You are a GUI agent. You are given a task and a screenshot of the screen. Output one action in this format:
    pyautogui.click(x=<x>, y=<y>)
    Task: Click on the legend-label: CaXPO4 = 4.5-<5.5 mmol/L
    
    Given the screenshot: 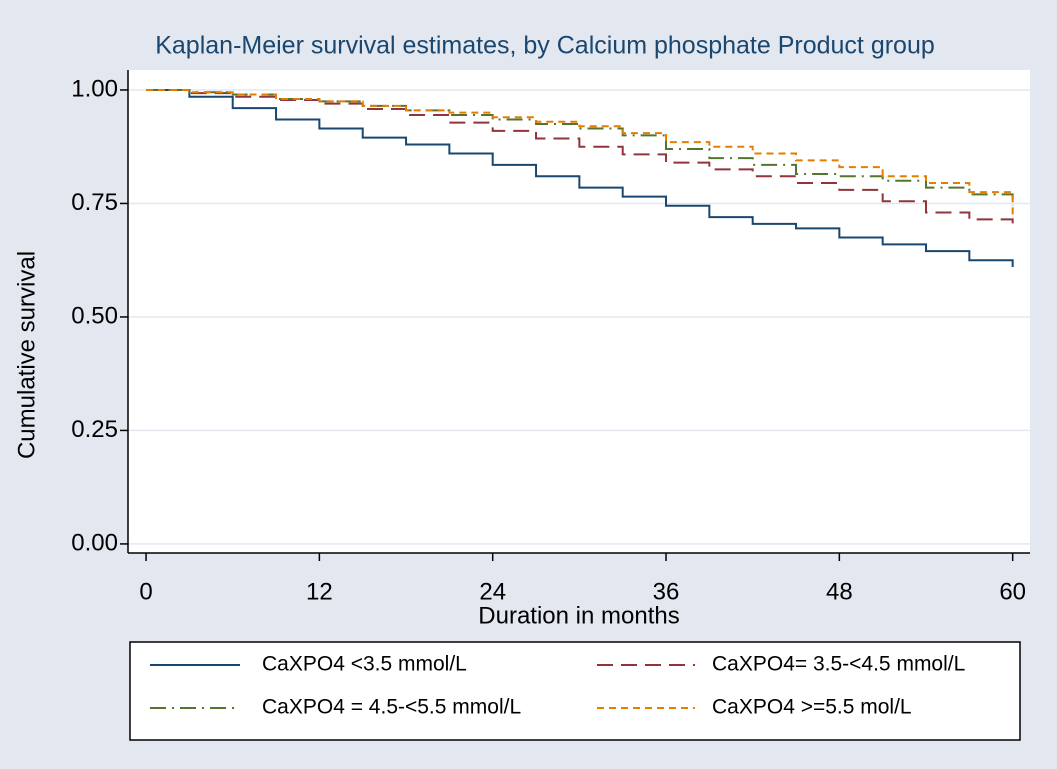 What is the action you would take?
    pyautogui.click(x=391, y=707)
    